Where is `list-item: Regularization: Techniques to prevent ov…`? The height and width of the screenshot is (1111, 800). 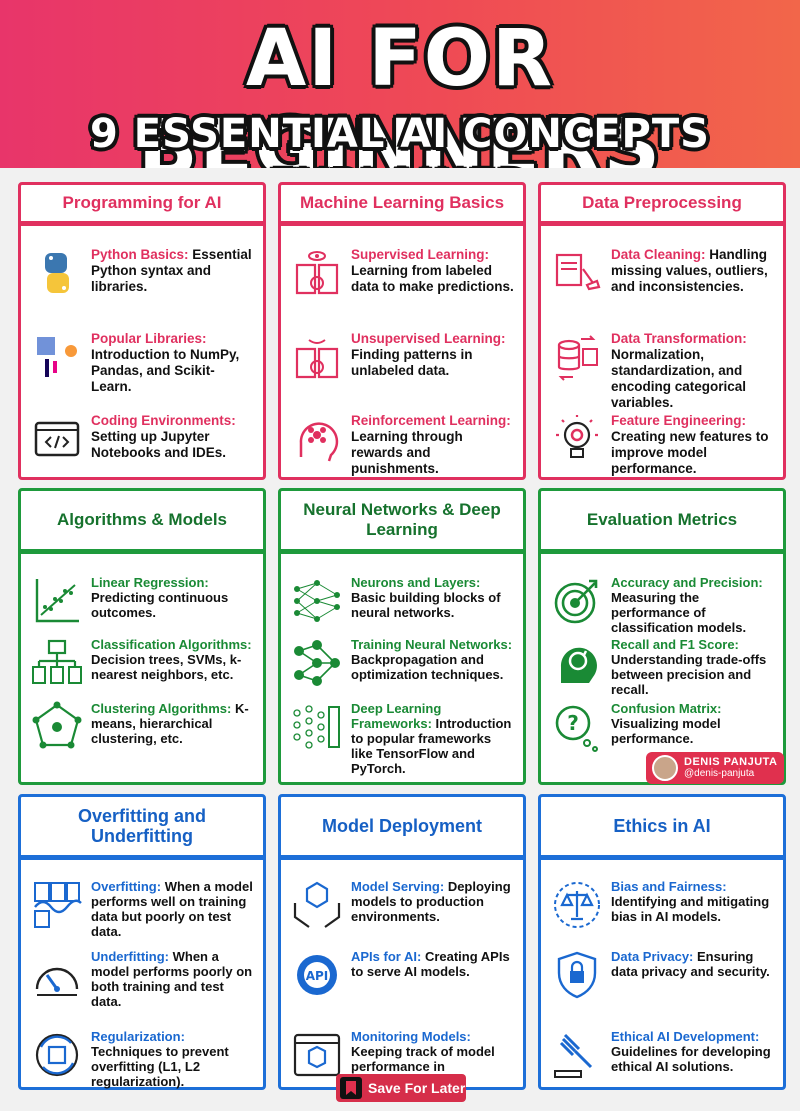 list-item: Regularization: Techniques to prevent ov… is located at coordinates (143, 1059).